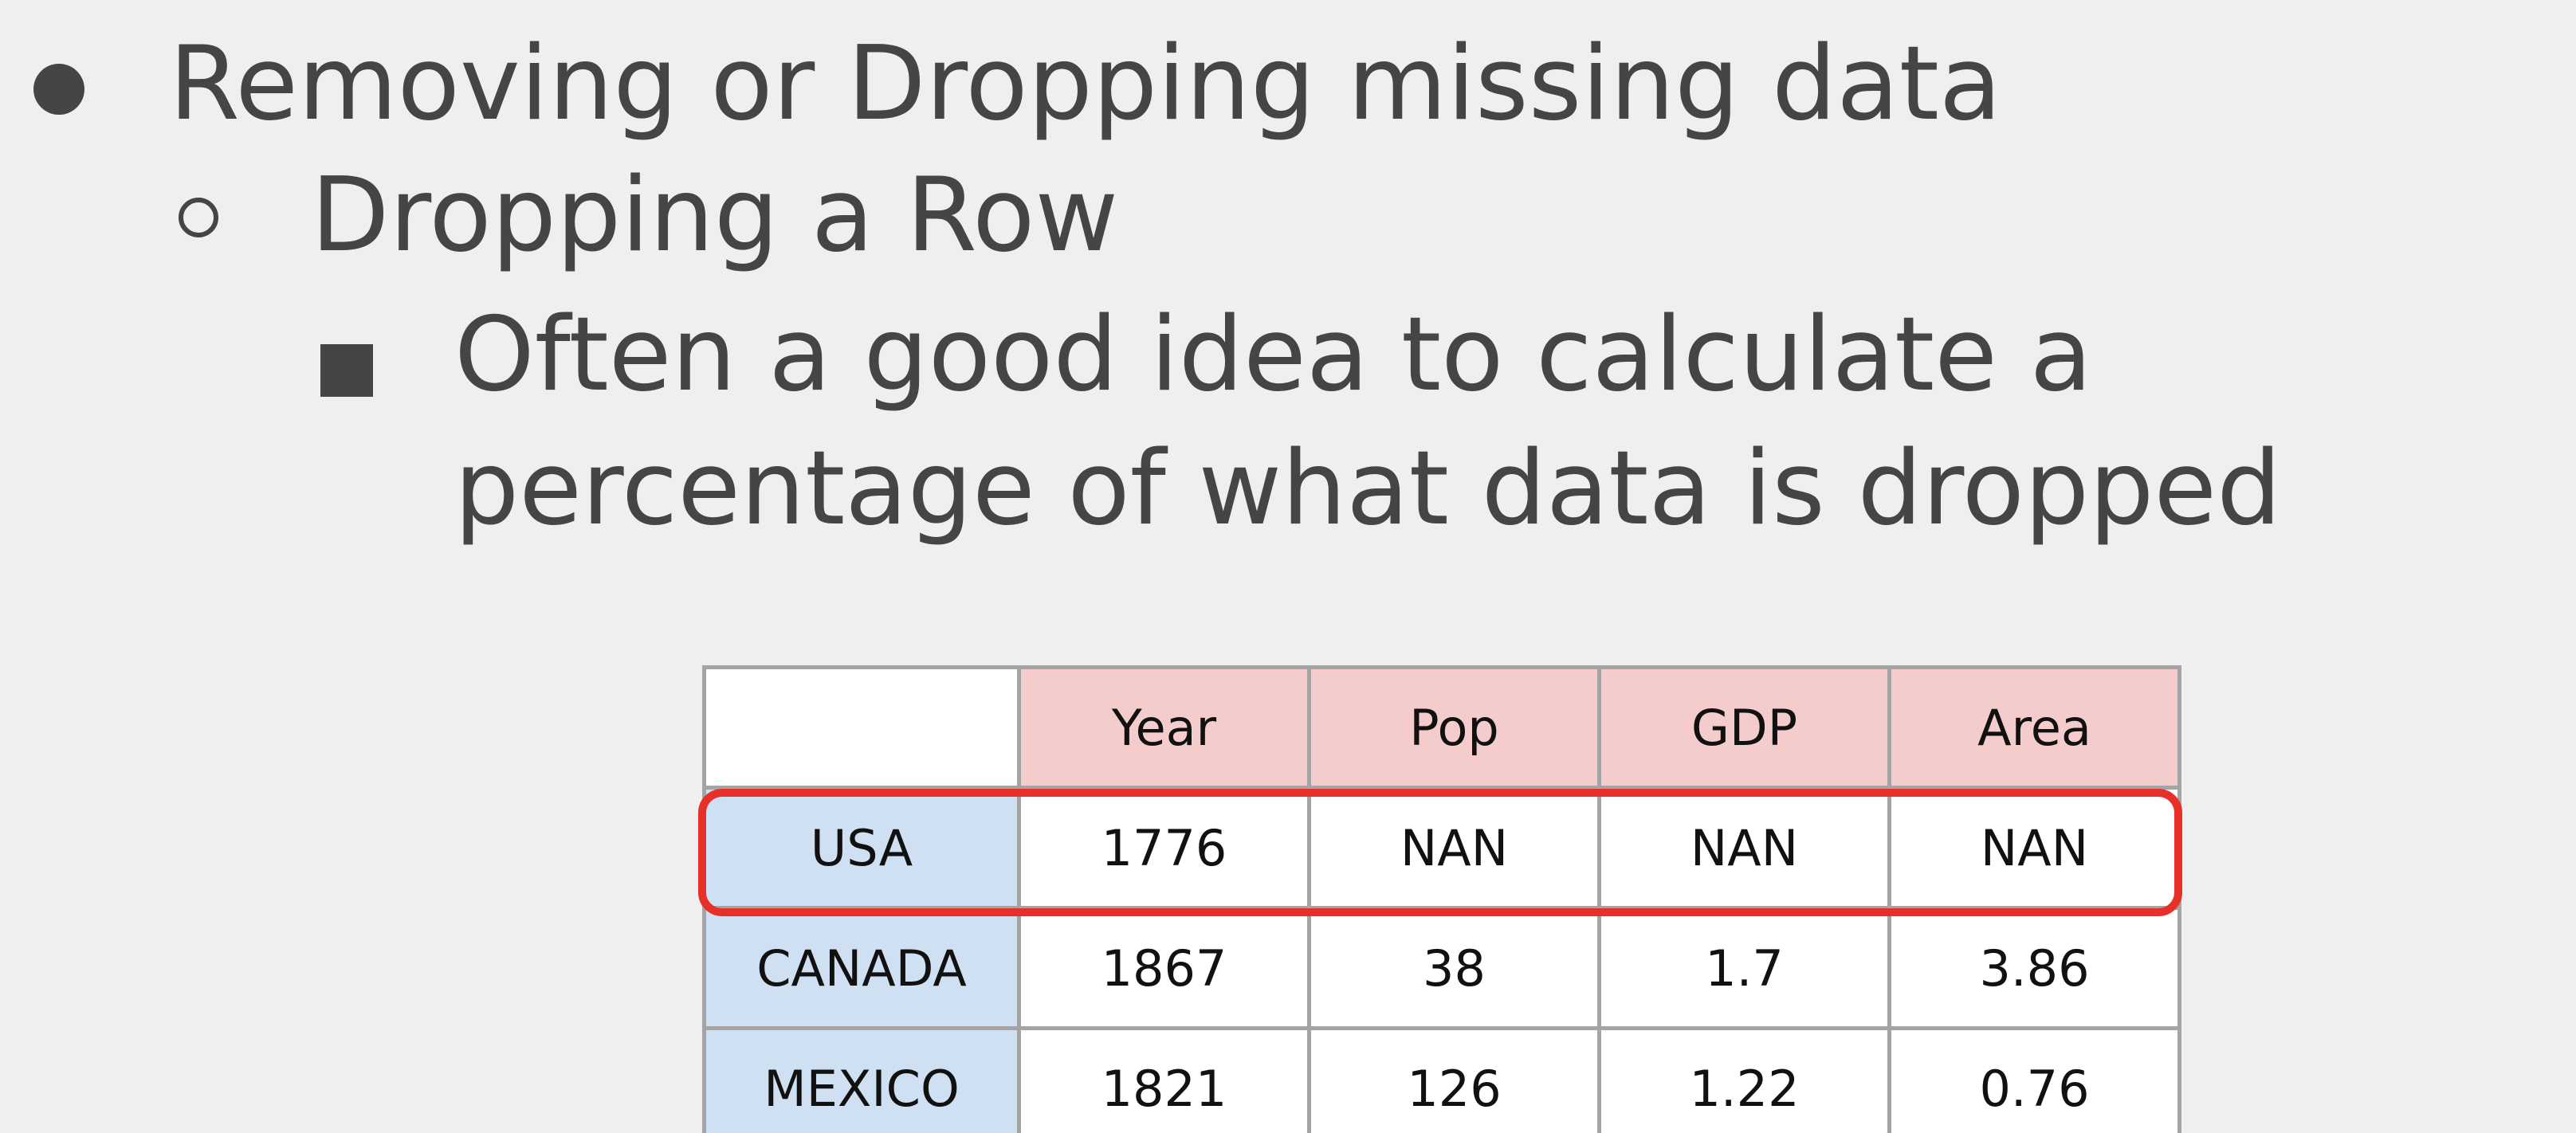 Image resolution: width=2576 pixels, height=1133 pixels. Describe the element at coordinates (2034, 727) in the screenshot. I see `column-header-area: Area` at that location.